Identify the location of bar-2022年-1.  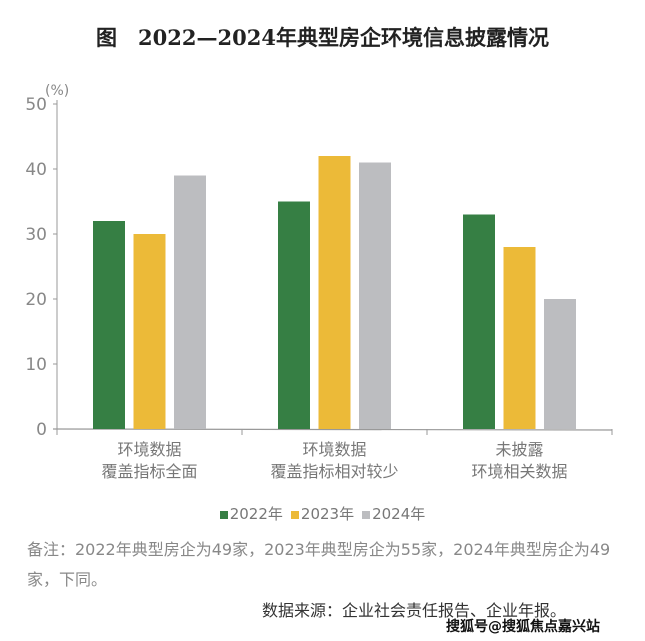
(294, 315).